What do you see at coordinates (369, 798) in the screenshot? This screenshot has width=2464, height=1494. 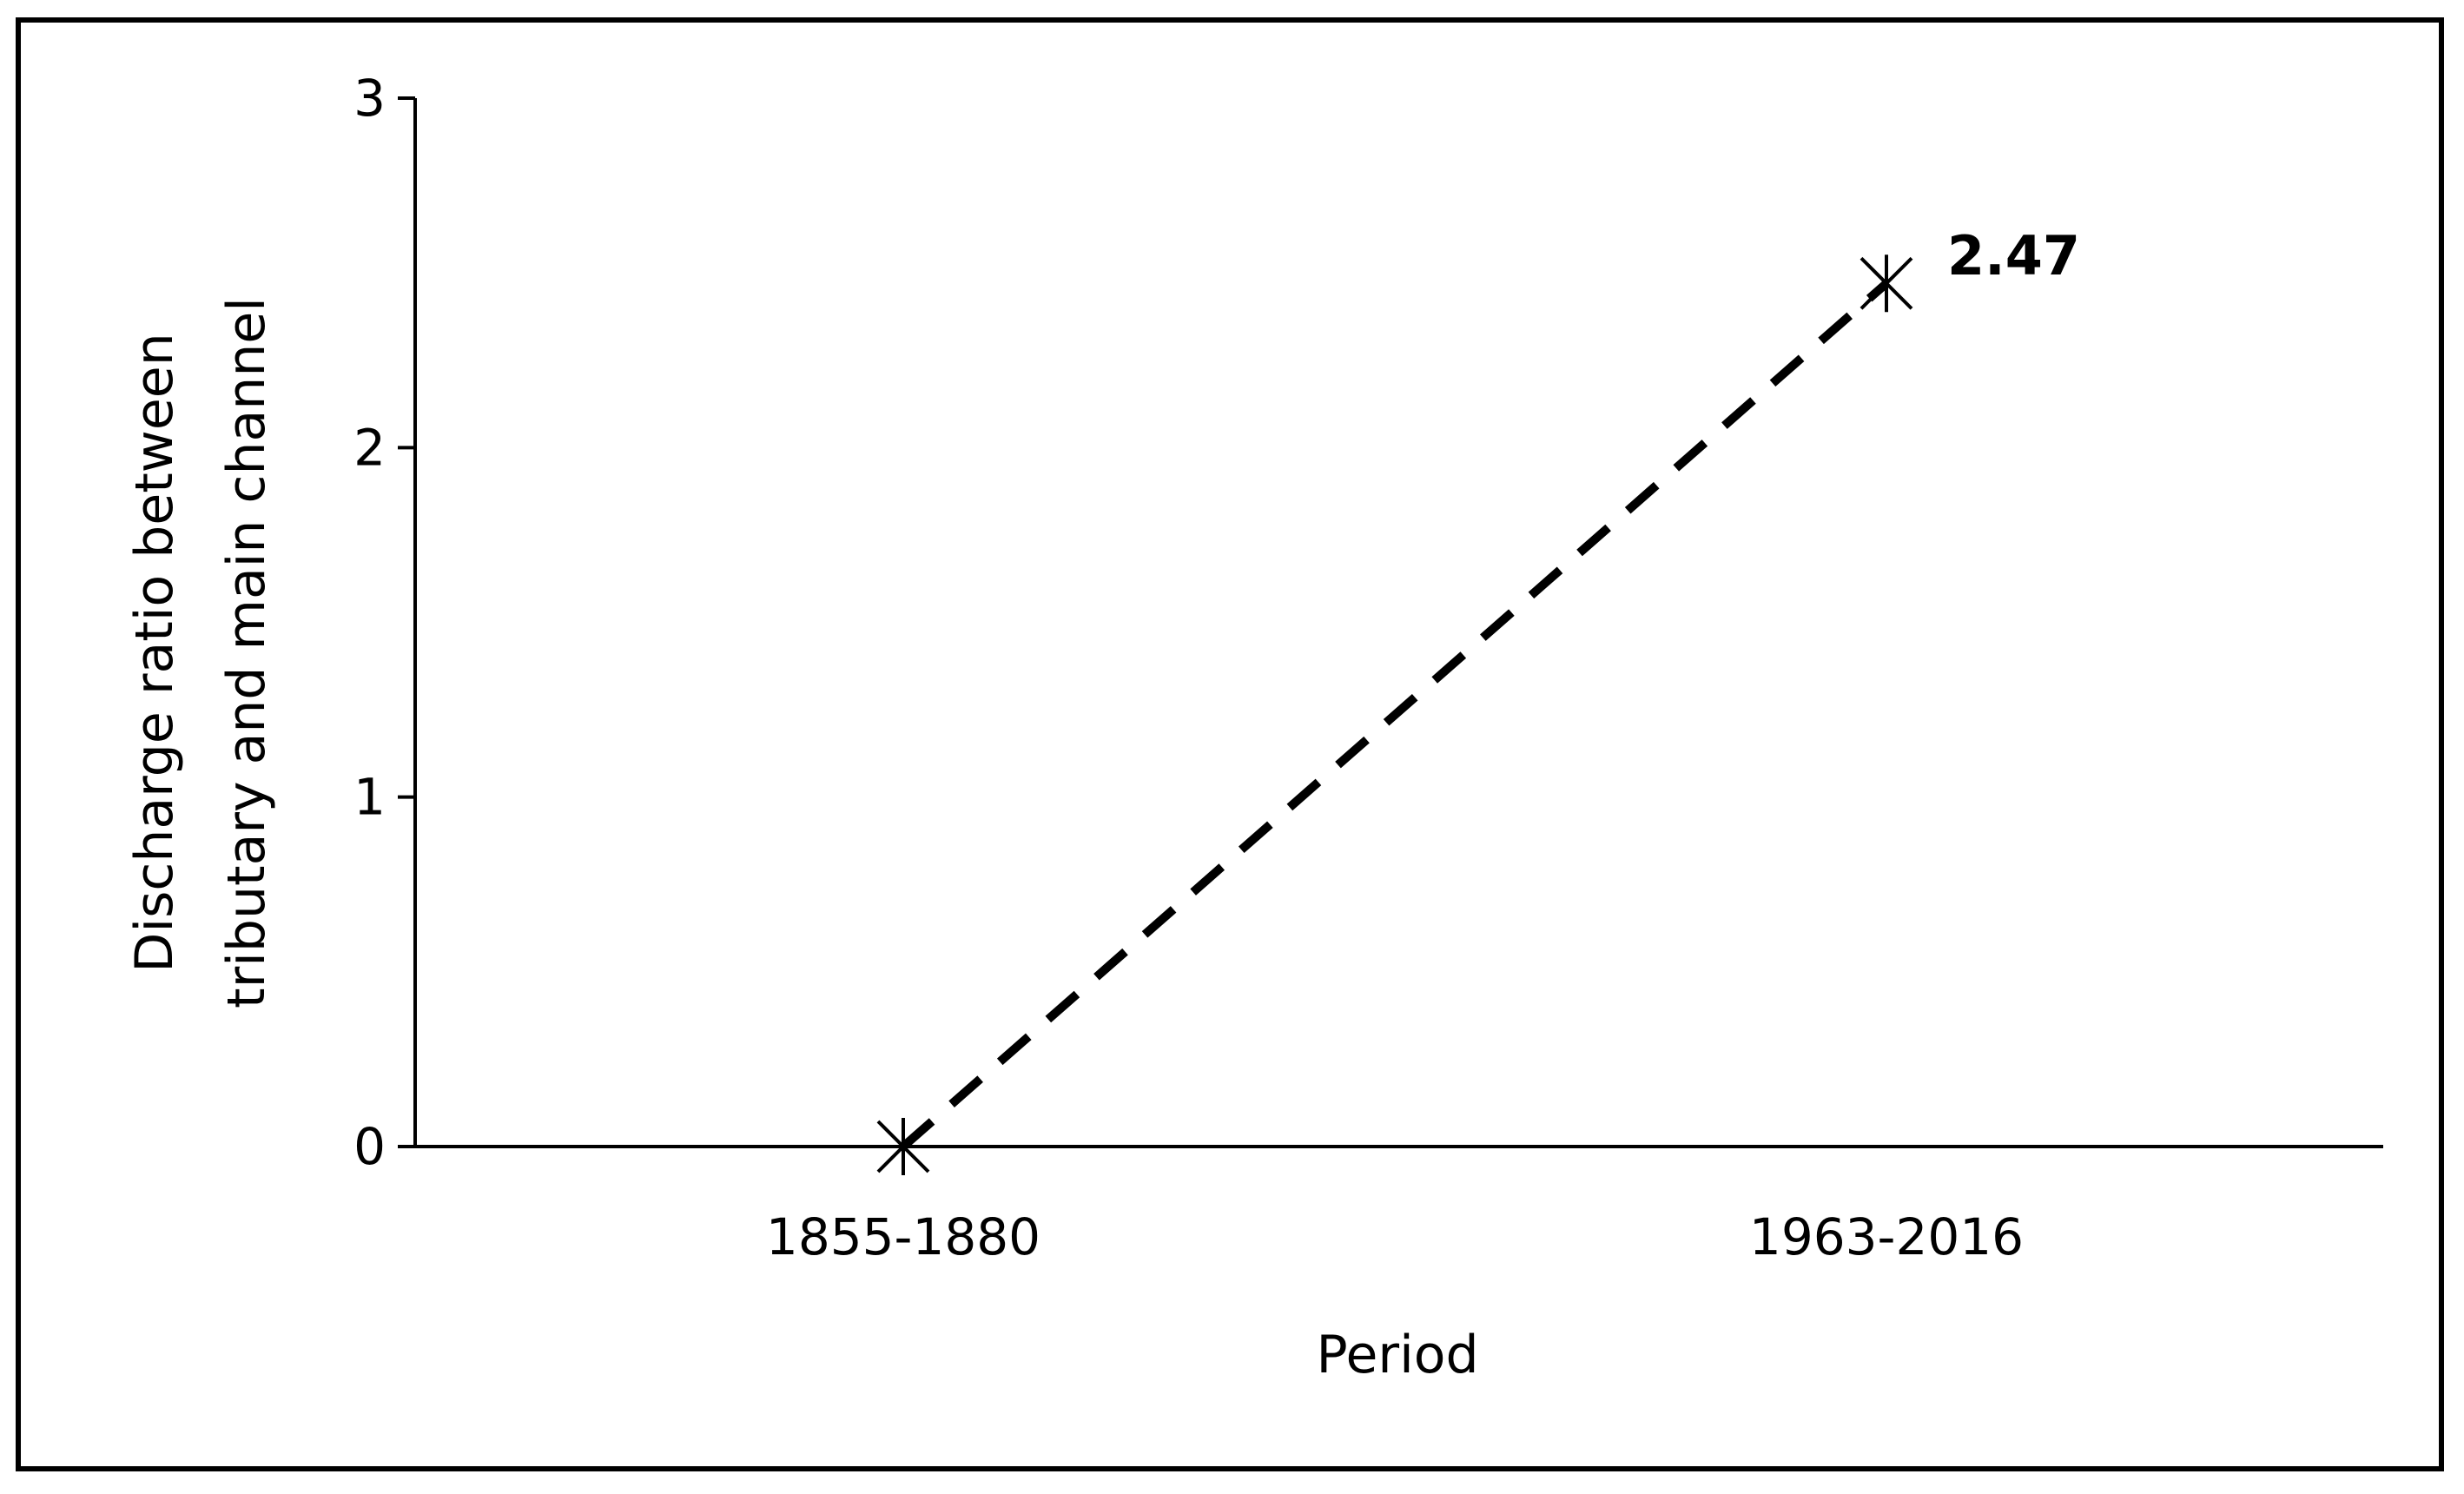 I see `y-tick-label: 1` at bounding box center [369, 798].